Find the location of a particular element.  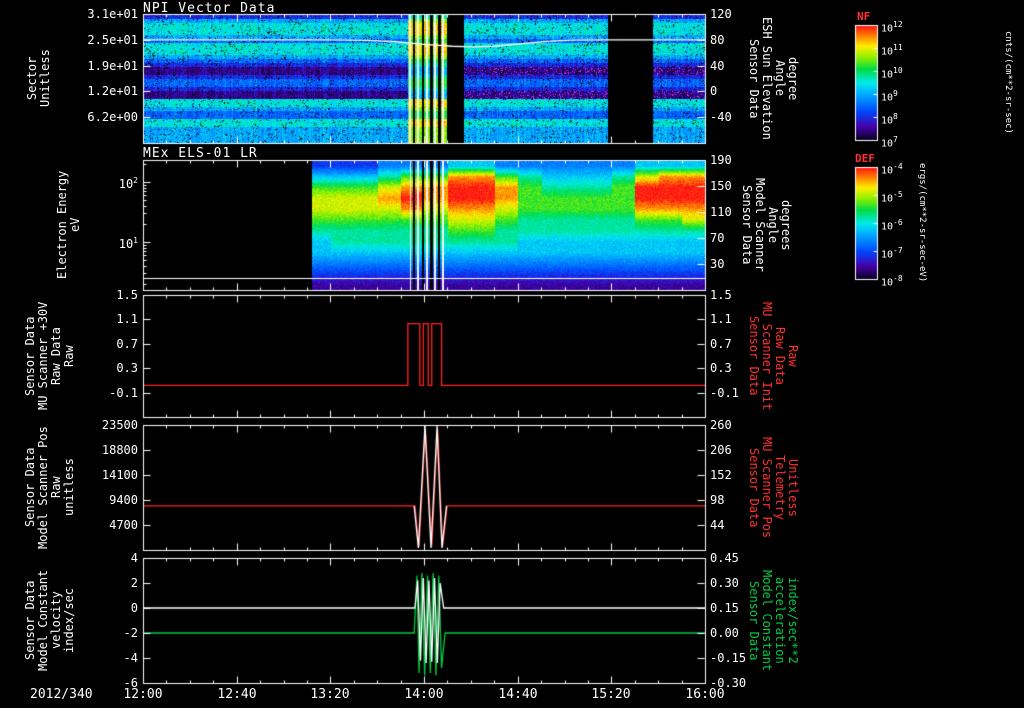

y-tick-label: 2.5e+01 is located at coordinates (112, 40).